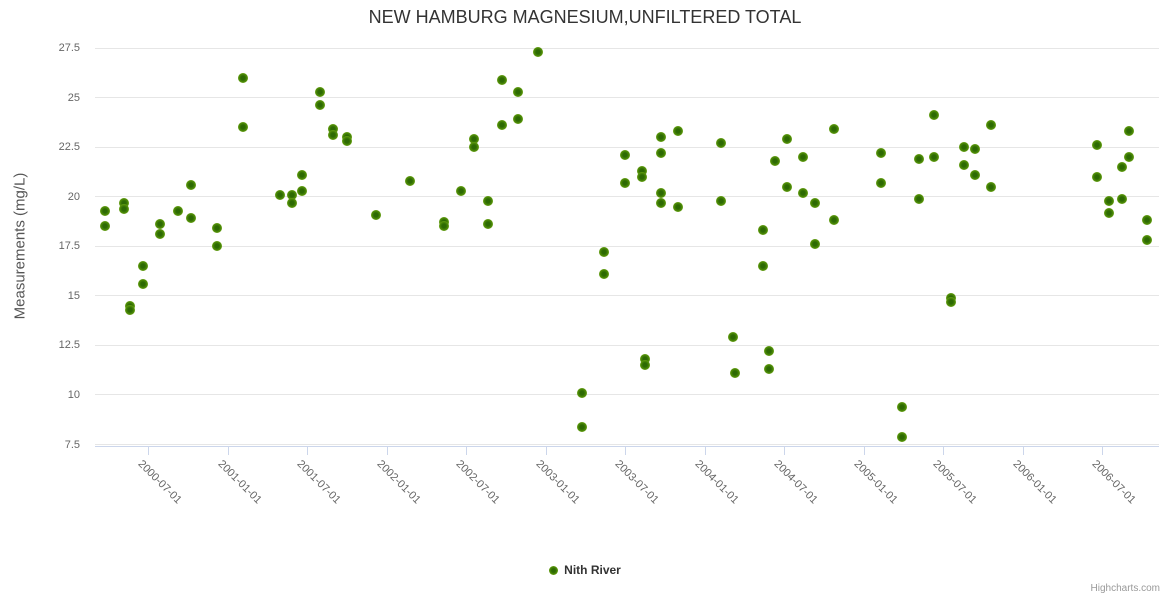 The width and height of the screenshot is (1170, 600). I want to click on legend-label: Nith River, so click(592, 570).